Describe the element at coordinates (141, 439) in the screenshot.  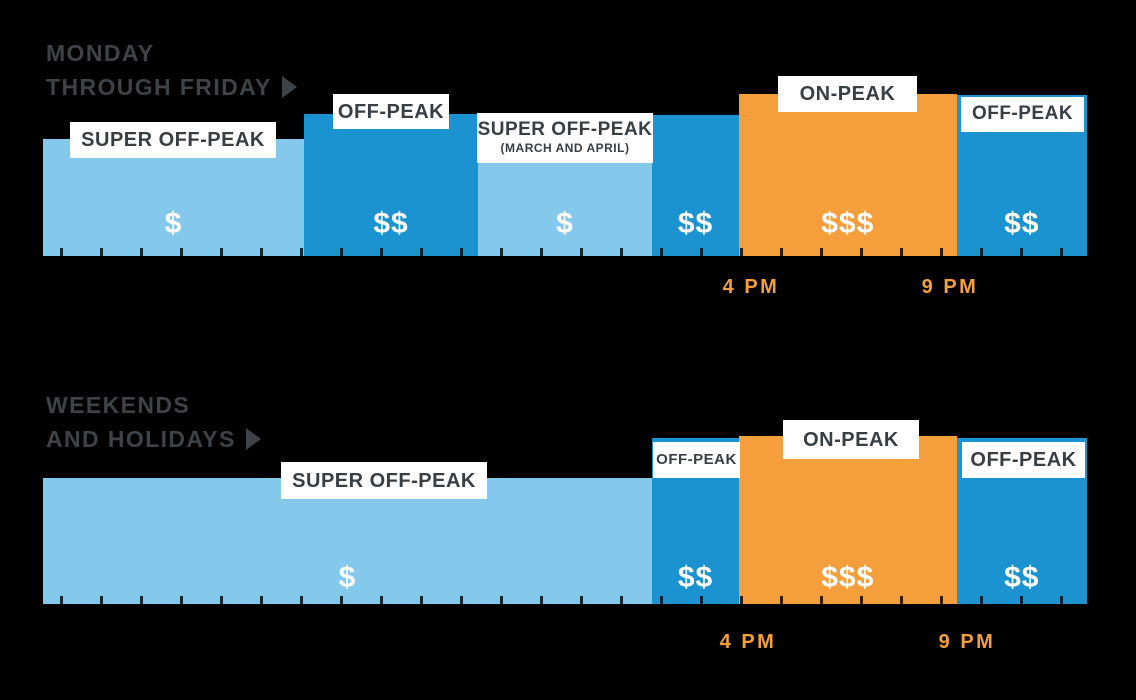
I see `weekend-title-line-2-text: AND HOLIDAYS` at that location.